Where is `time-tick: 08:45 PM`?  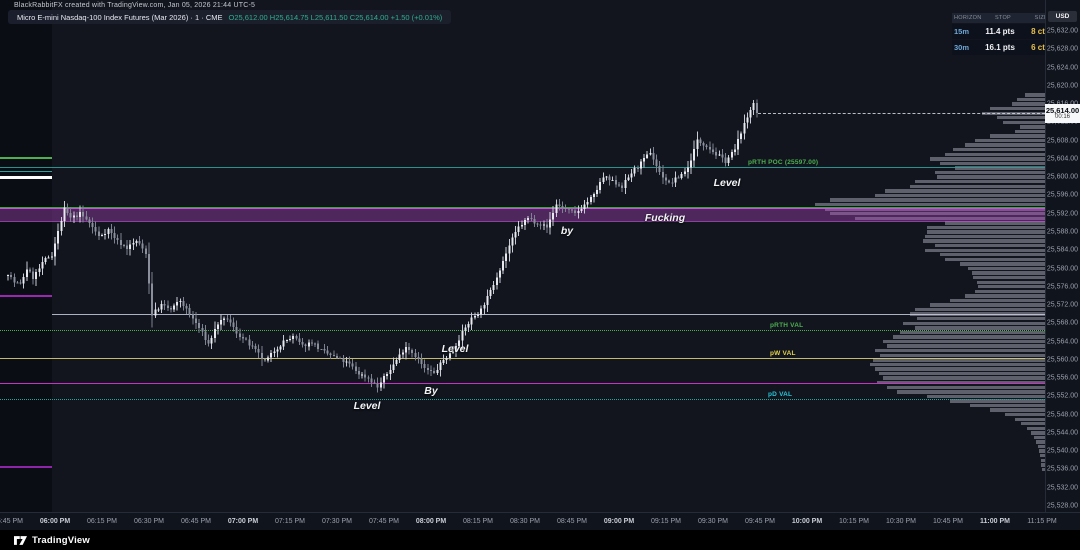
time-tick: 08:45 PM is located at coordinates (572, 521).